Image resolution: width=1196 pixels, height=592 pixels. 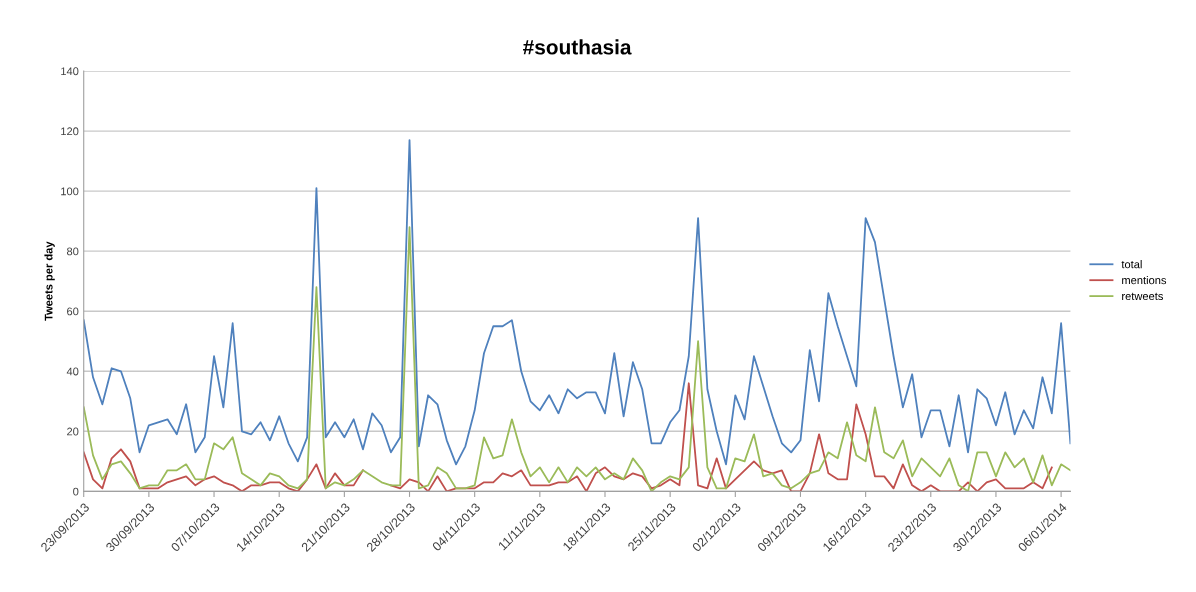 I want to click on y-tick-label: 0, so click(x=76, y=491).